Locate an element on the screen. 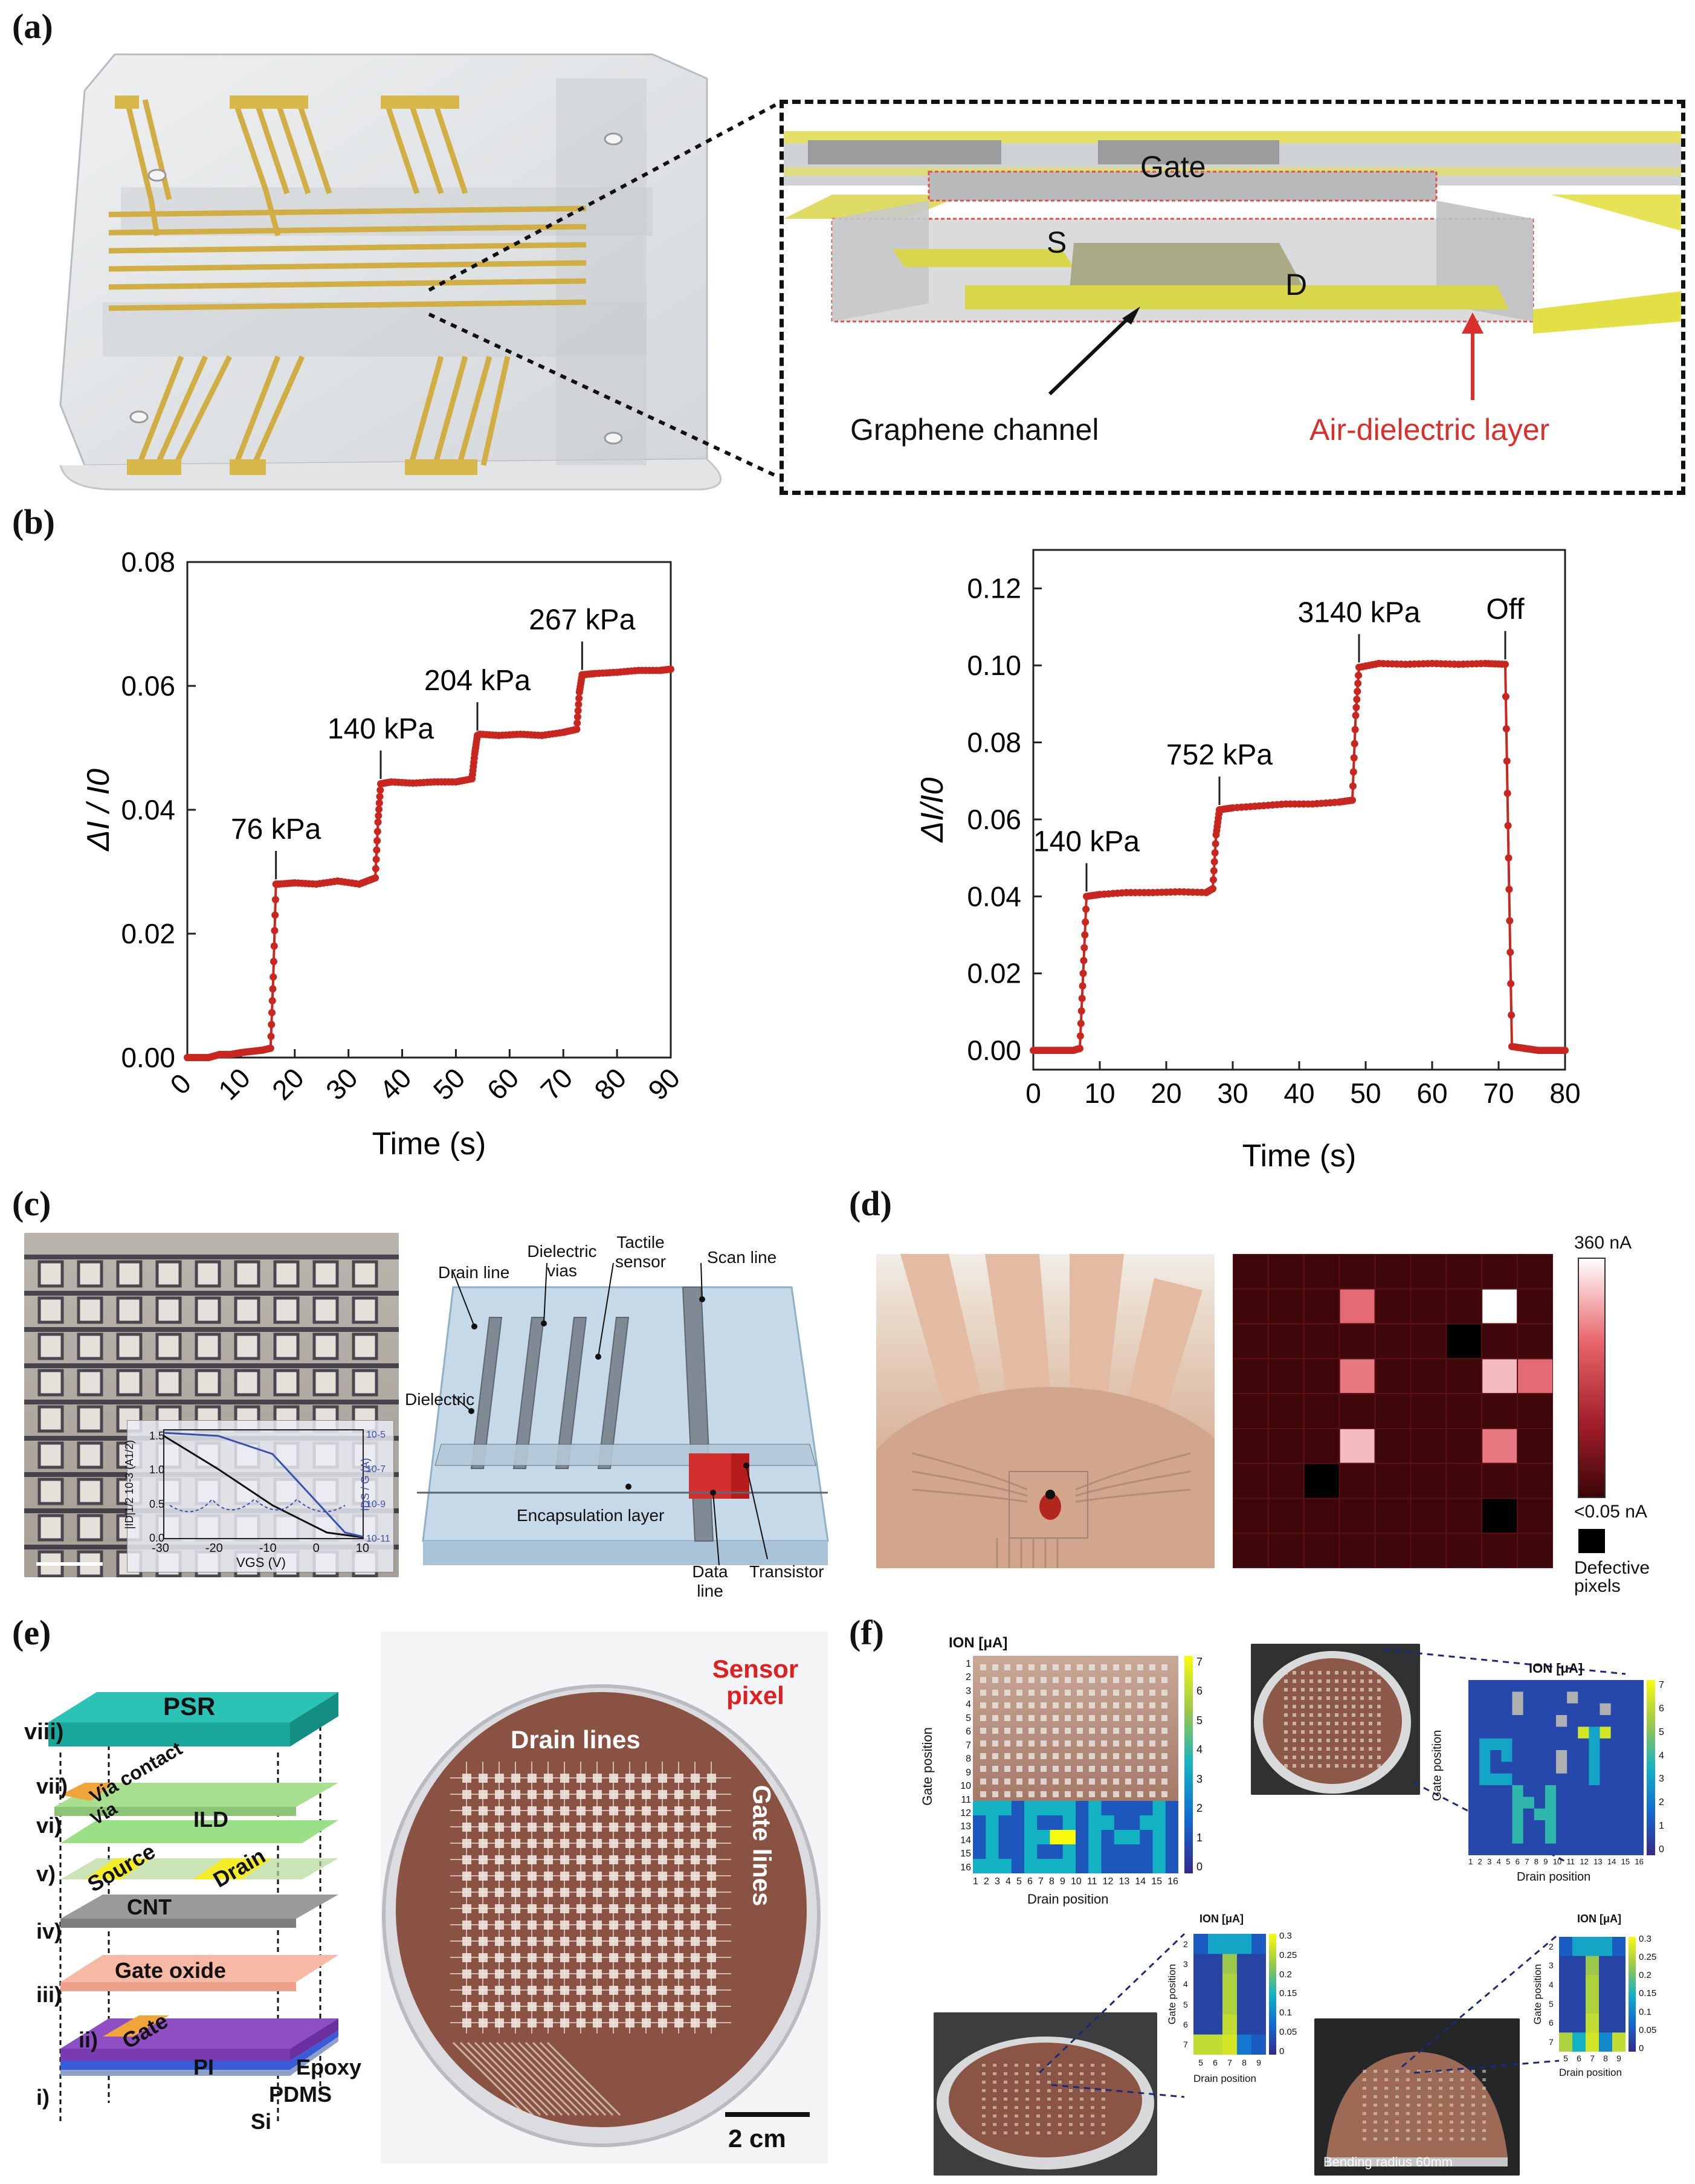  air-dielectric-label: Air-dielectric layer is located at coordinates (1429, 430).